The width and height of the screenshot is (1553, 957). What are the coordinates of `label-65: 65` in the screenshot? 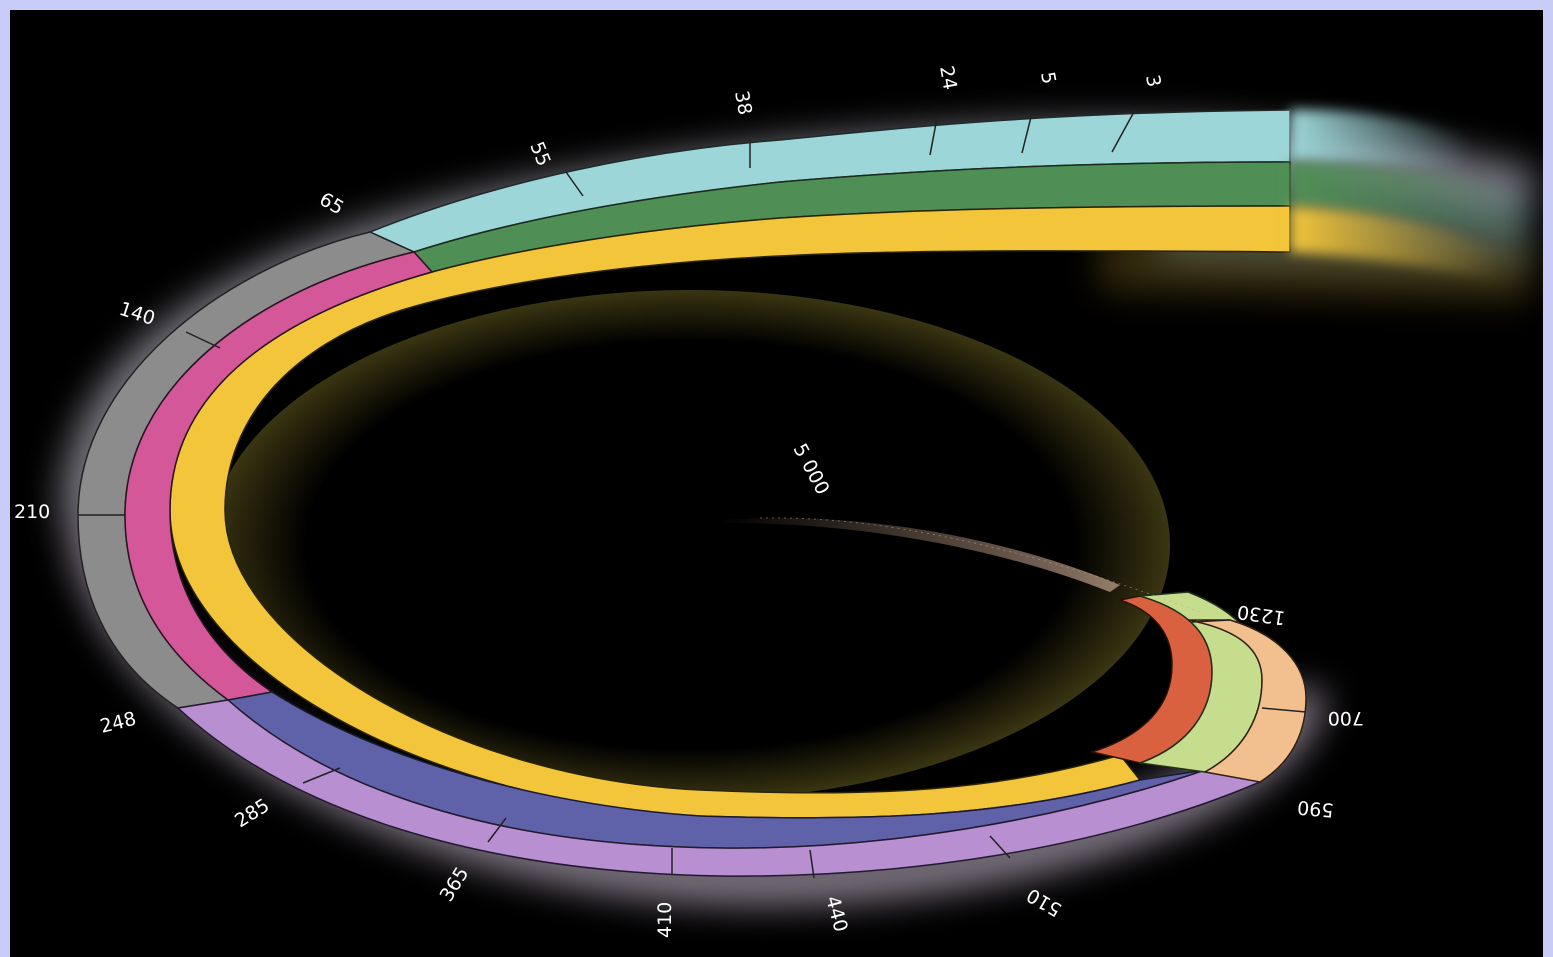 It's located at (332, 203).